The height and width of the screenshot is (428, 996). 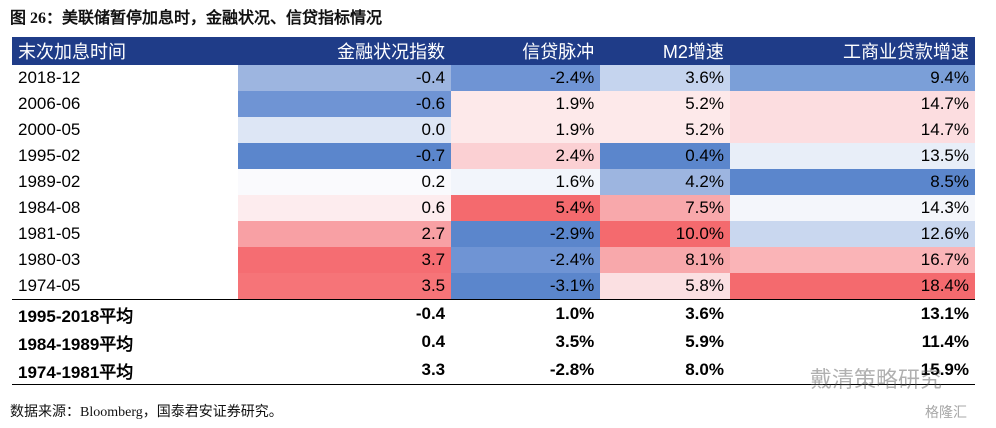 What do you see at coordinates (852, 208) in the screenshot?
I see `cell: 14.3%` at bounding box center [852, 208].